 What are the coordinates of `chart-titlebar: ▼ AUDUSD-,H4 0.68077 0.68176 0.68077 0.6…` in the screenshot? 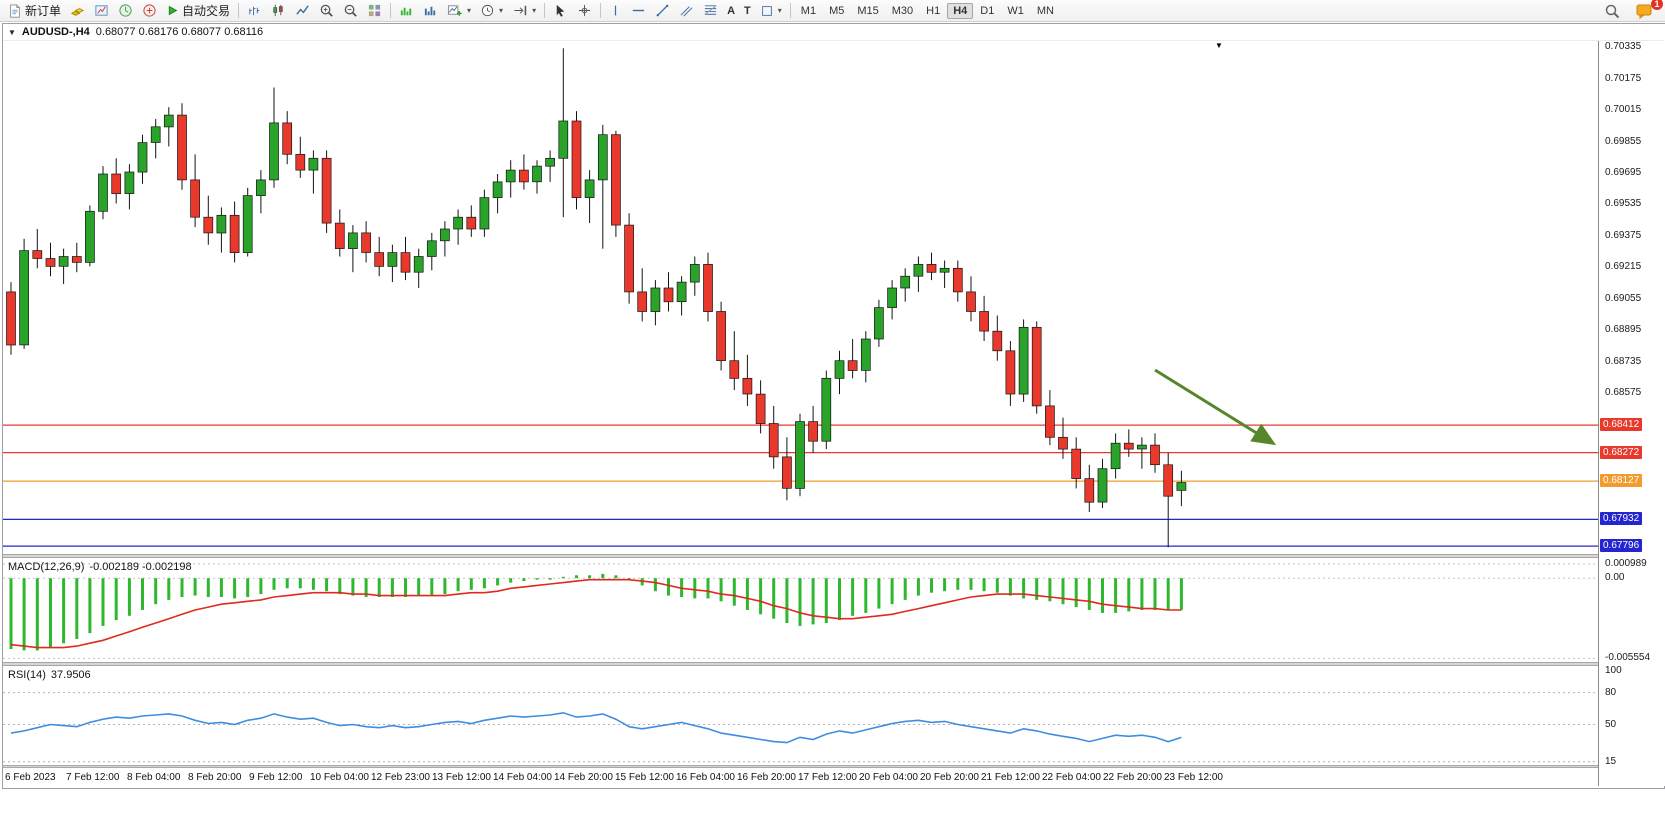 It's located at (833, 32).